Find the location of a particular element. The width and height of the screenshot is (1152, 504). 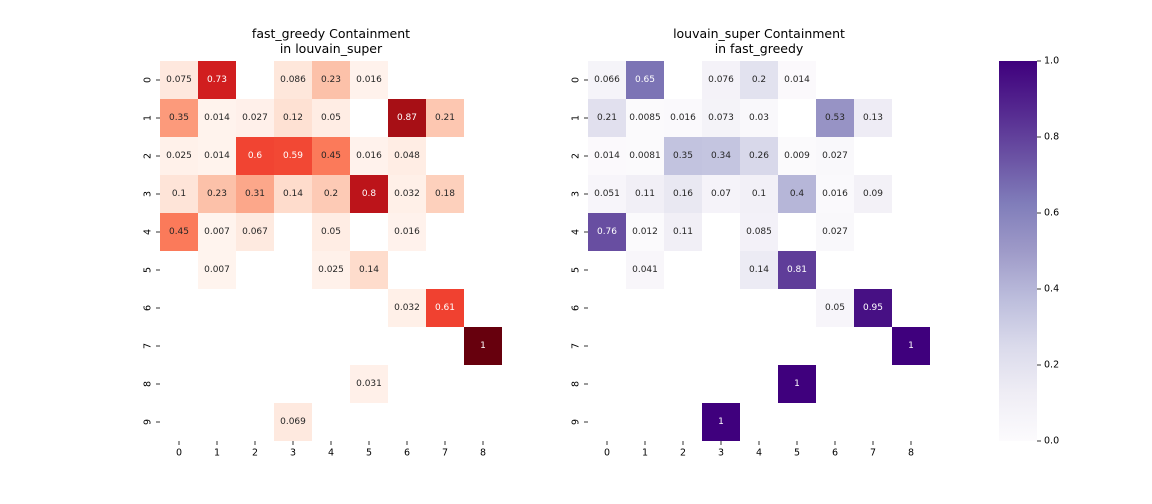

y-tick-label: 7 is located at coordinates (576, 346).